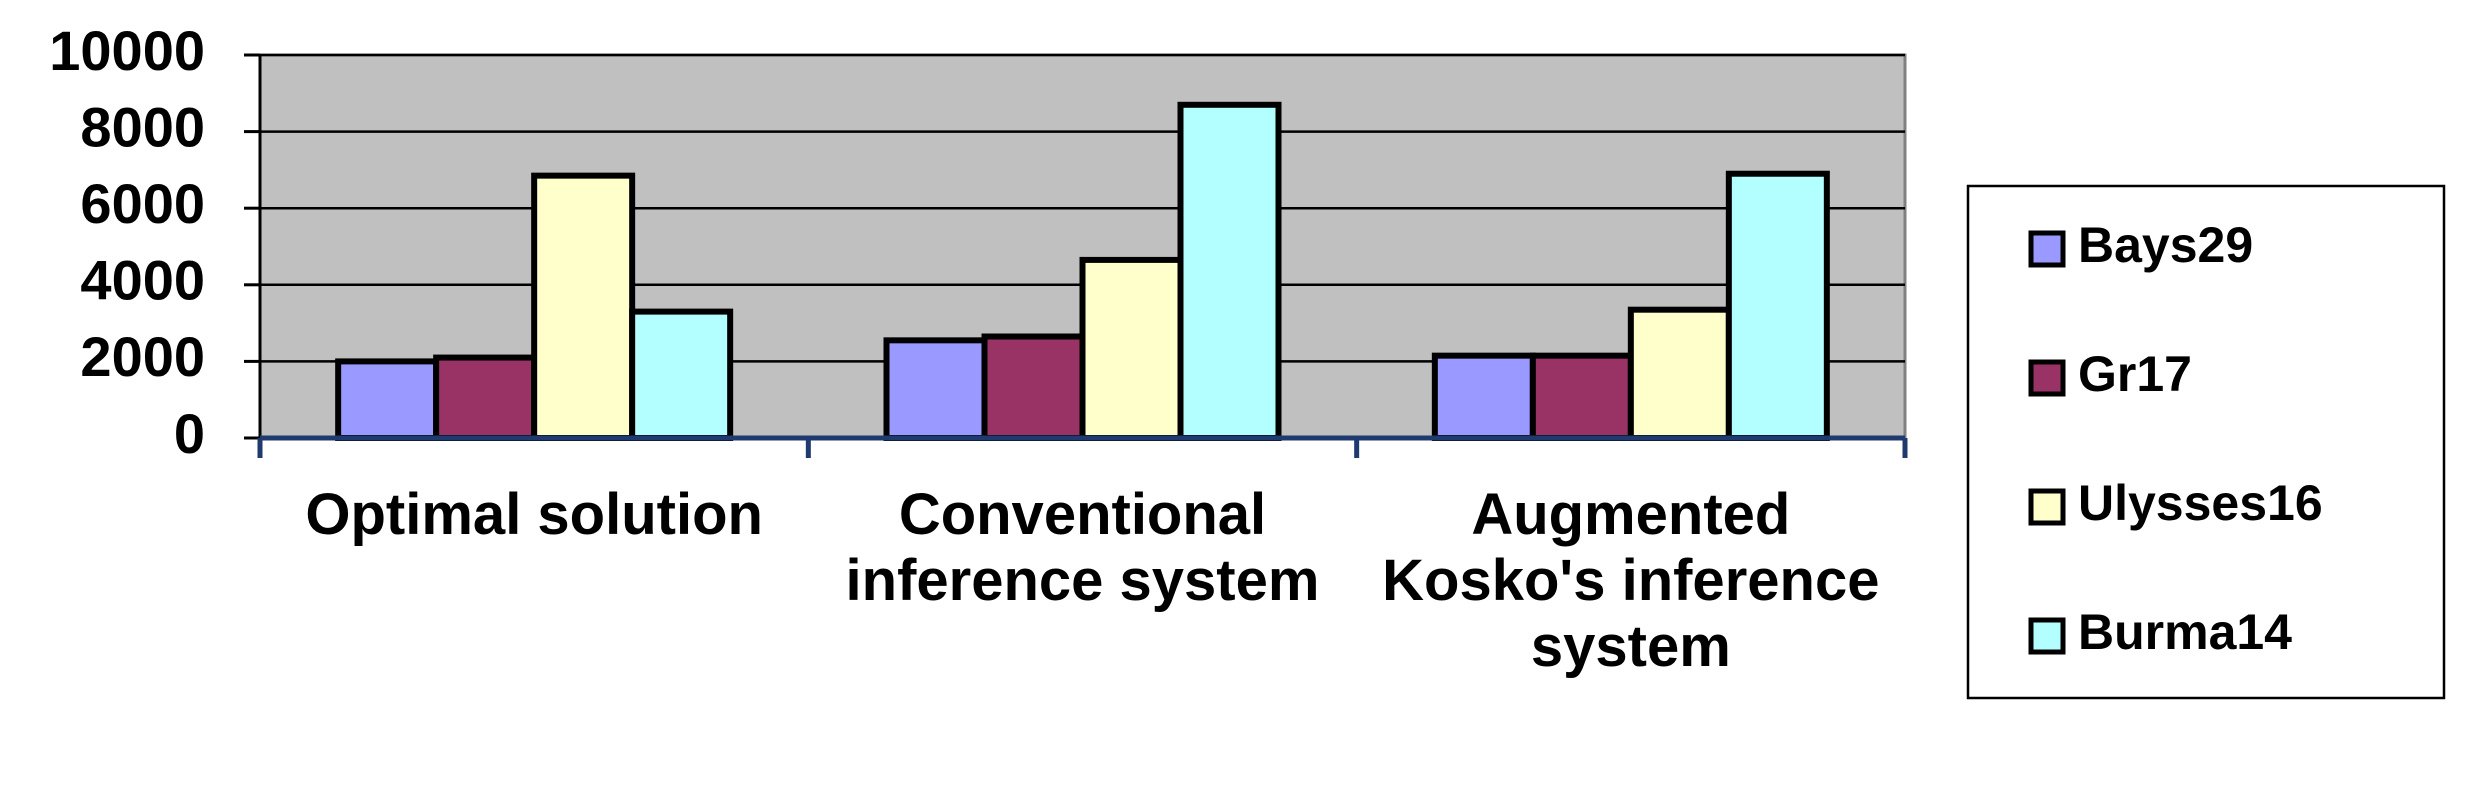 This screenshot has width=2469, height=811. I want to click on legend-box, so click(2206, 442).